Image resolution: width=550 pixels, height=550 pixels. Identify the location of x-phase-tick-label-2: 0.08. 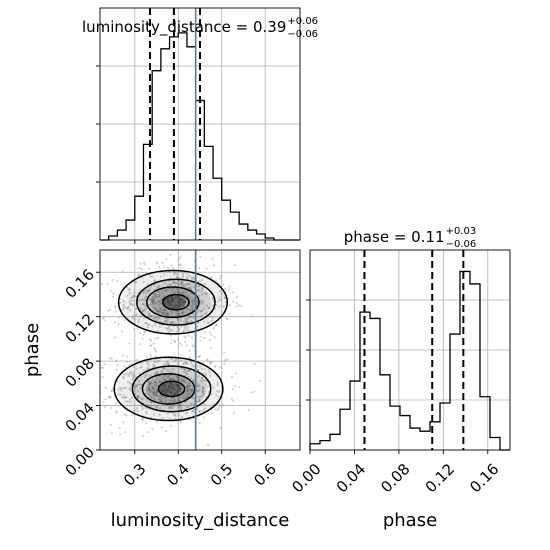
(395, 478).